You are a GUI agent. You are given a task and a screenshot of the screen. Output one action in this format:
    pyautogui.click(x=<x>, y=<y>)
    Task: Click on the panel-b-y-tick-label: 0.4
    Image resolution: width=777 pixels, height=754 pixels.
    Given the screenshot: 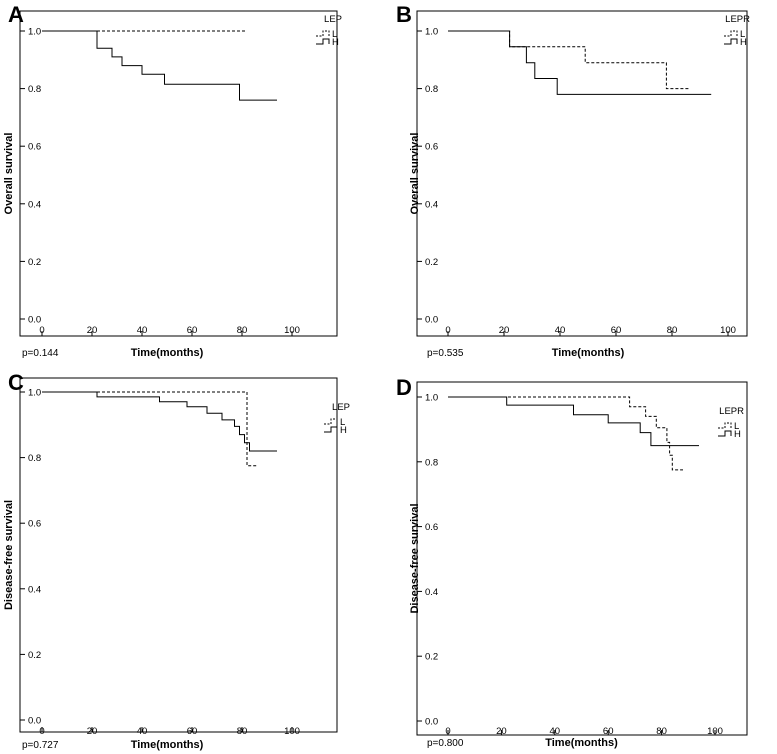 What is the action you would take?
    pyautogui.click(x=431, y=204)
    